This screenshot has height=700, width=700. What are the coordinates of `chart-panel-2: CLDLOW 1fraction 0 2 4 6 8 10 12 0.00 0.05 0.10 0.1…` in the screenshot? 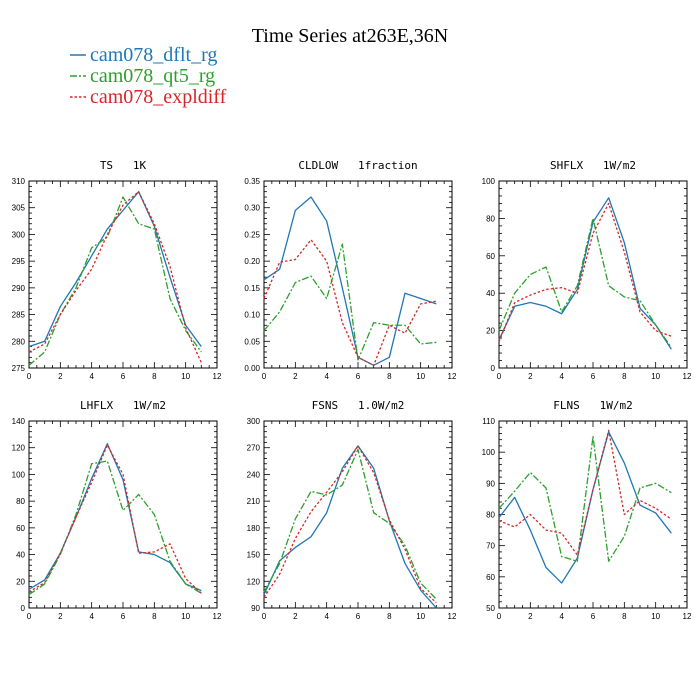 It's located at (350, 270).